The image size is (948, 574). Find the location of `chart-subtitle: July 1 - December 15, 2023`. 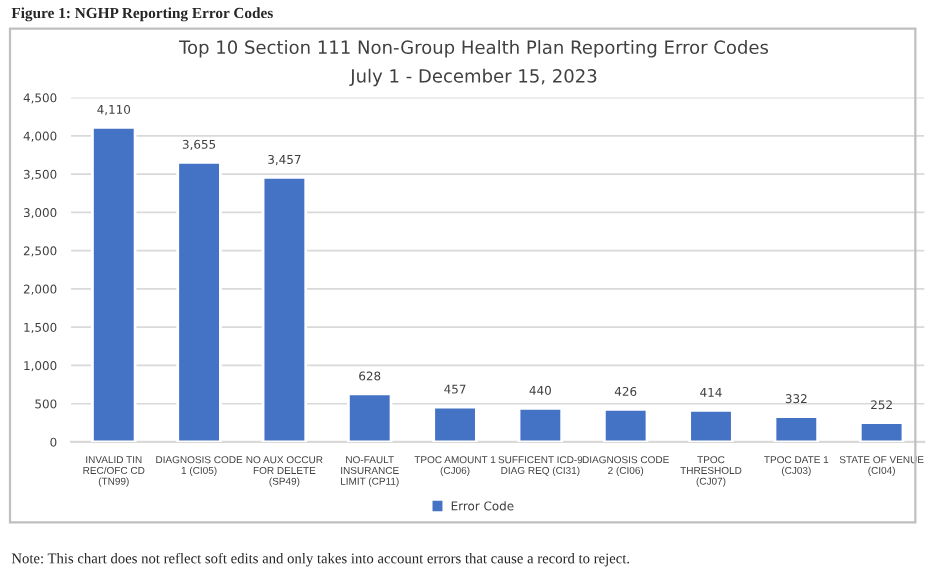

chart-subtitle: July 1 - December 15, 2023 is located at coordinates (473, 77).